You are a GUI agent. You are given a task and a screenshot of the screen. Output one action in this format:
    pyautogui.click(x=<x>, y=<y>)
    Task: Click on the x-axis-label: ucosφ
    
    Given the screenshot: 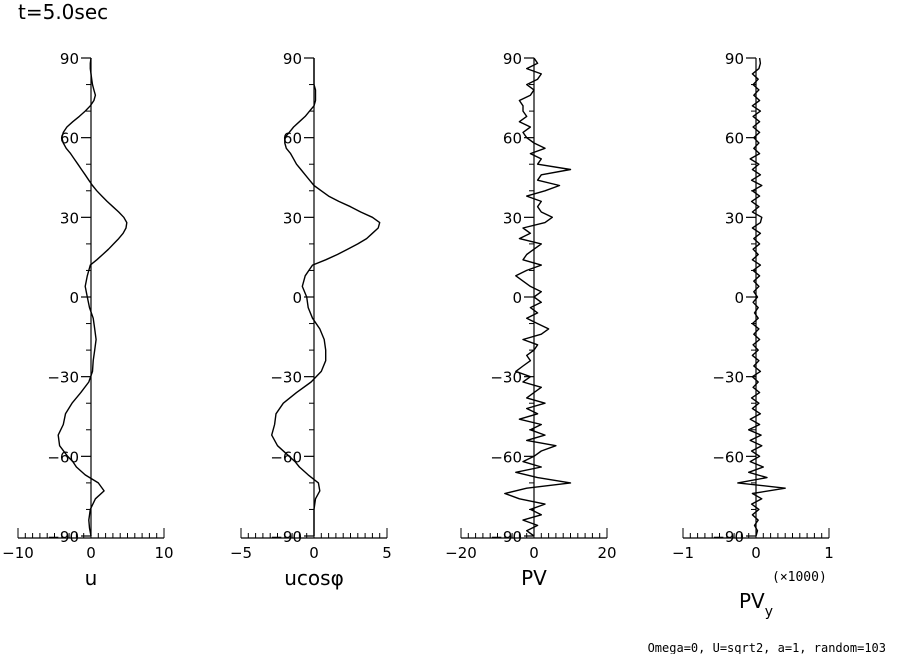 What is the action you would take?
    pyautogui.click(x=314, y=578)
    